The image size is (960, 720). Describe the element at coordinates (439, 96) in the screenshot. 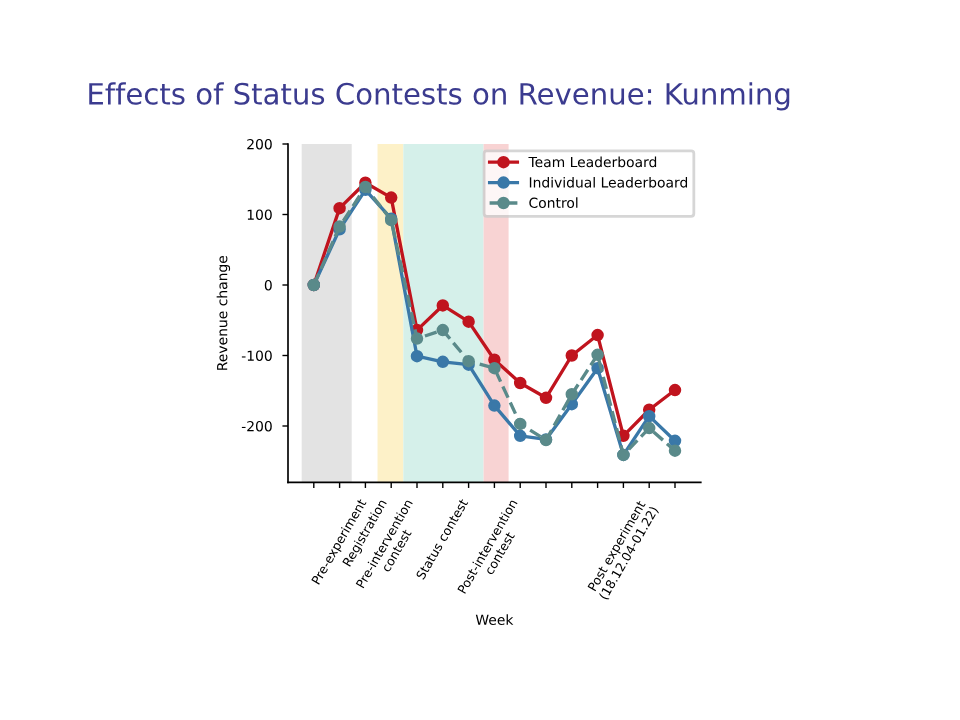

I see `chart-title: Effects of Status Contests on Revenue: Kunming` at that location.